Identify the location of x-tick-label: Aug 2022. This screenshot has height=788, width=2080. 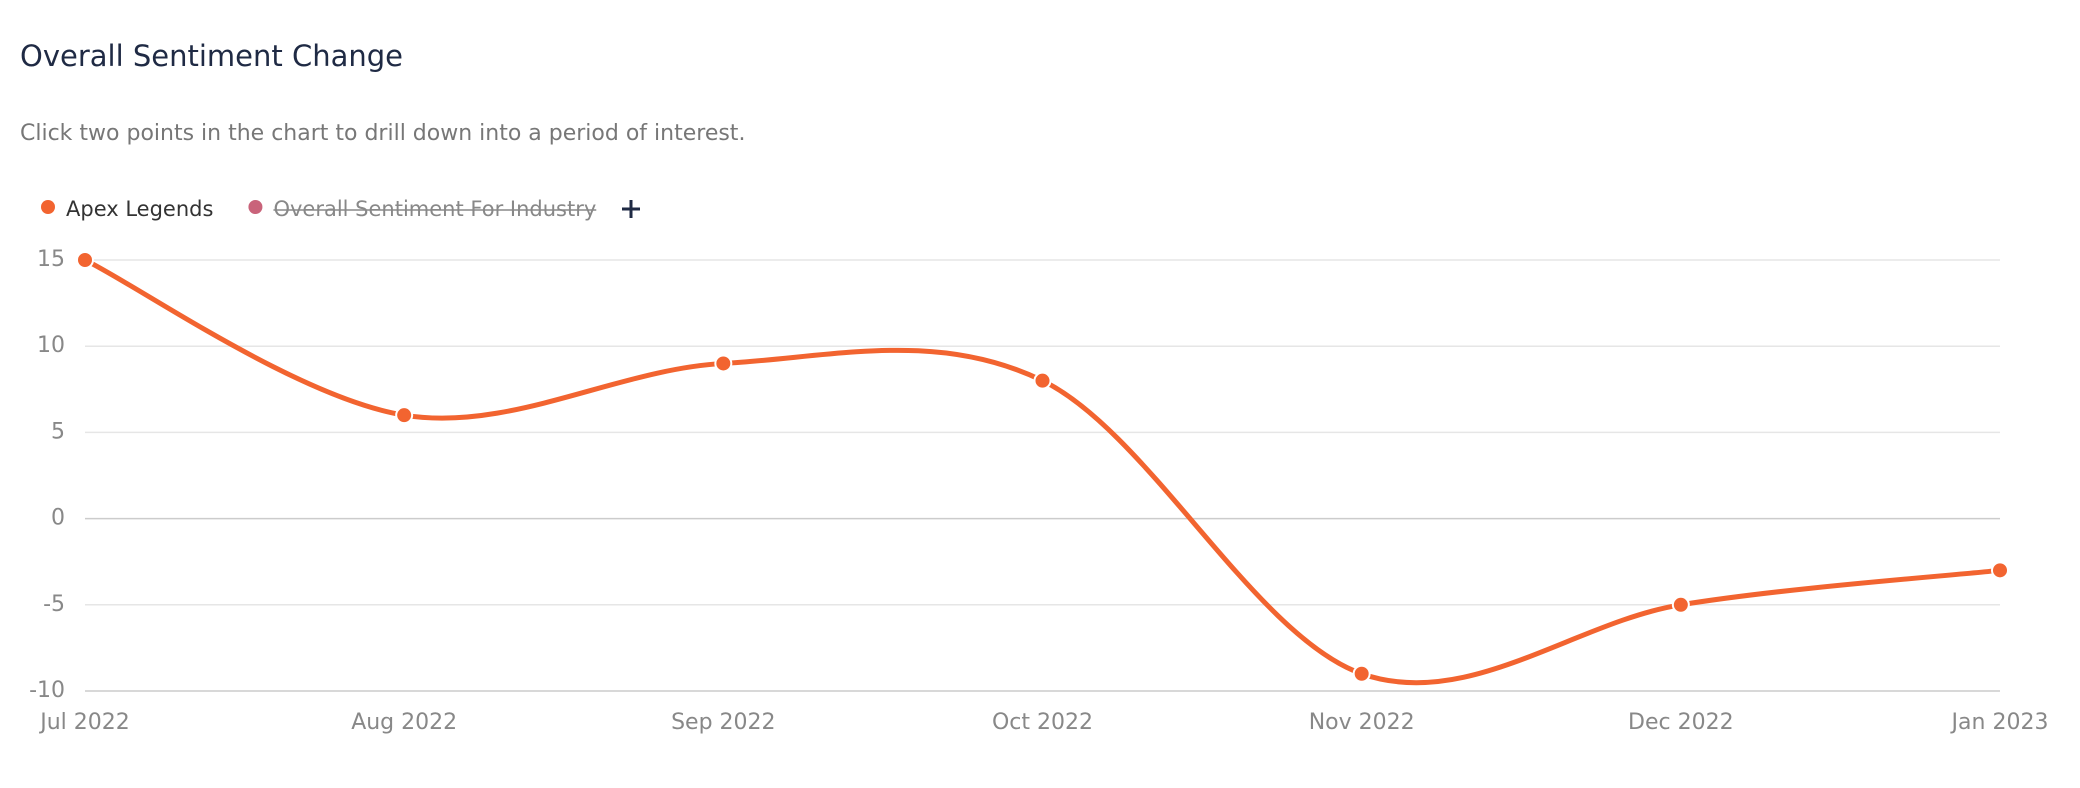
(404, 722).